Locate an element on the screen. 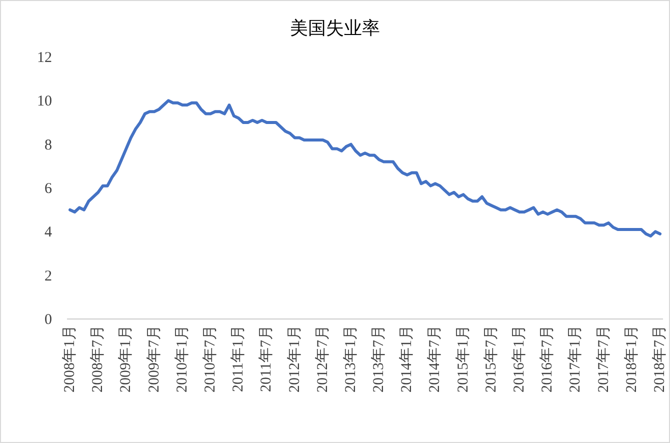 The image size is (670, 443). x-tick-label: 2011年7月 is located at coordinates (266, 358).